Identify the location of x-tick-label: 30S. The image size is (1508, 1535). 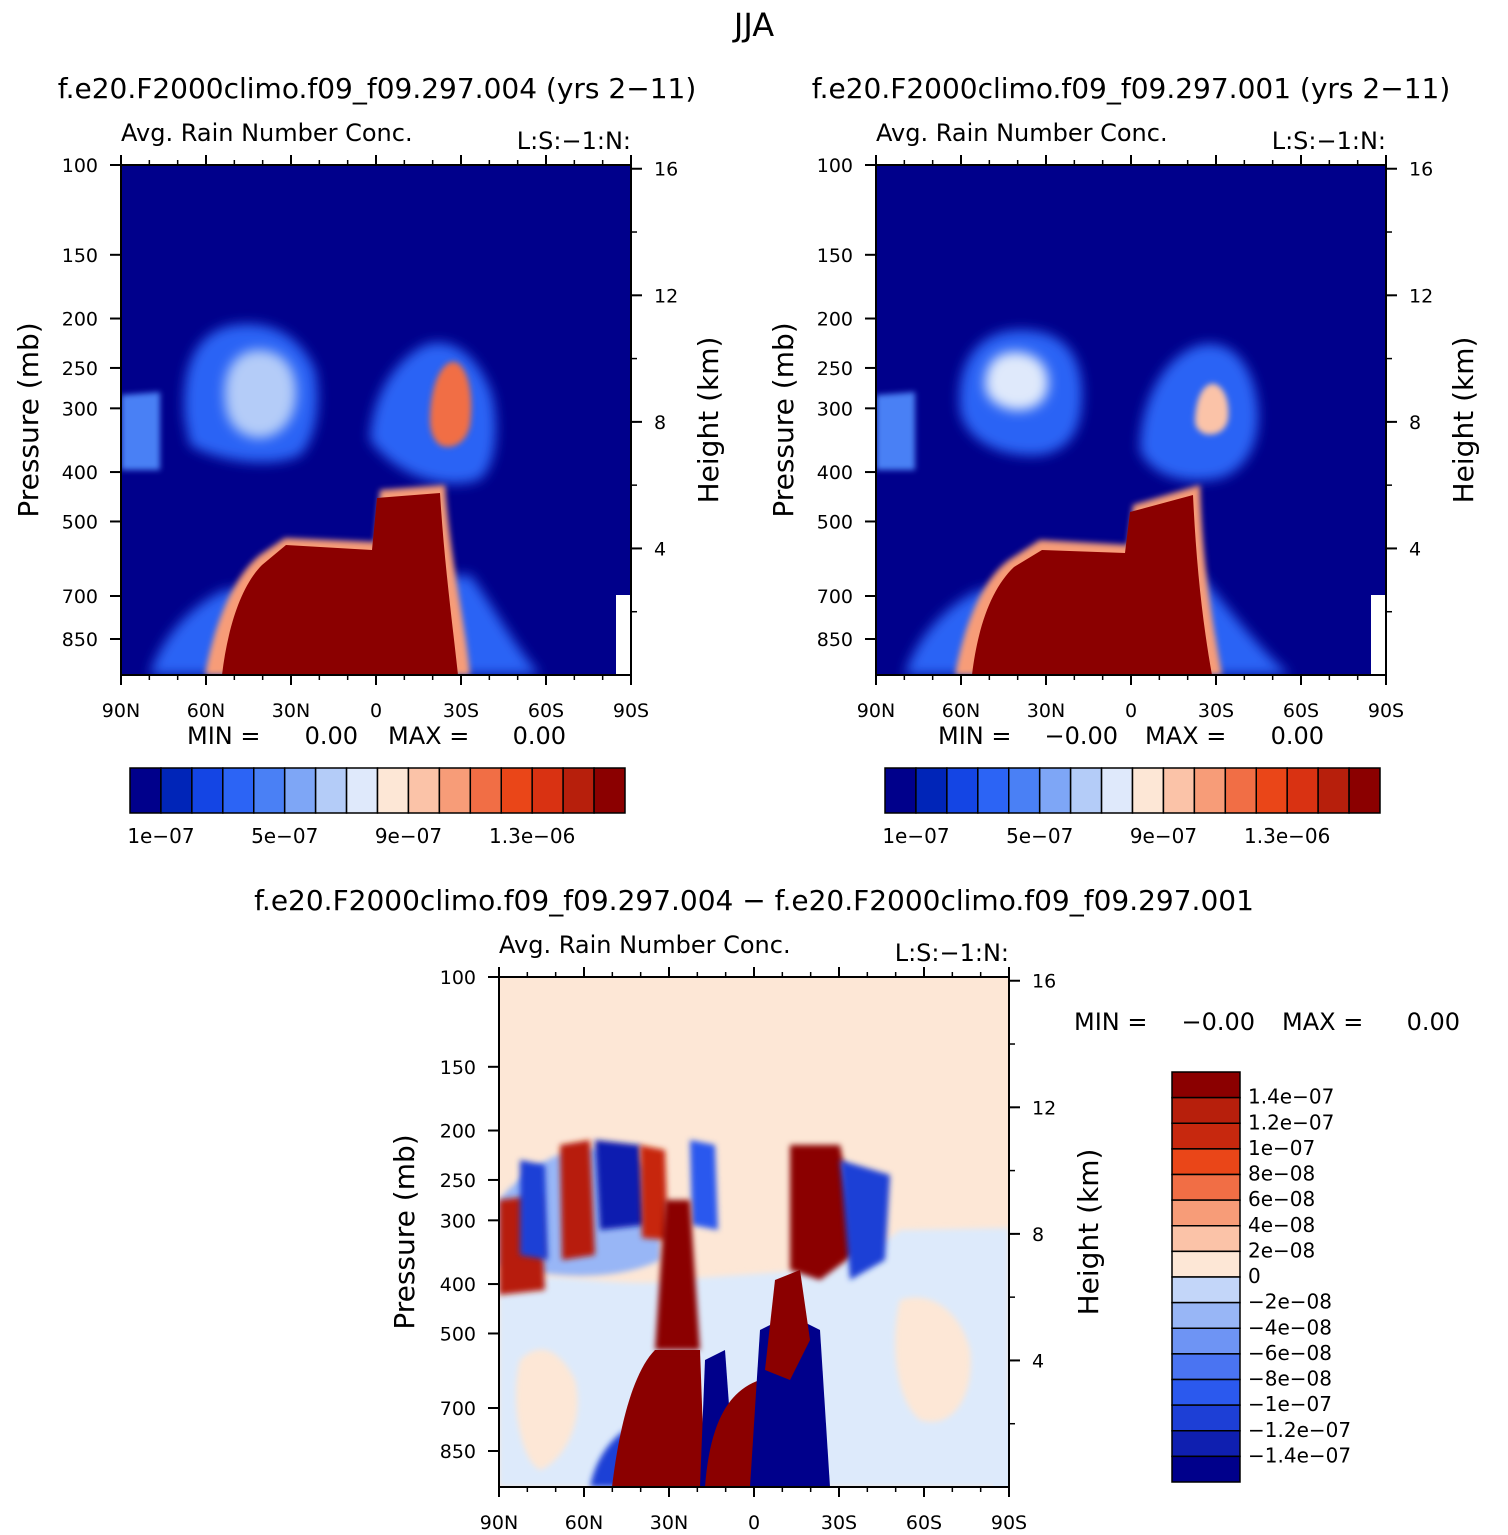
(461, 711).